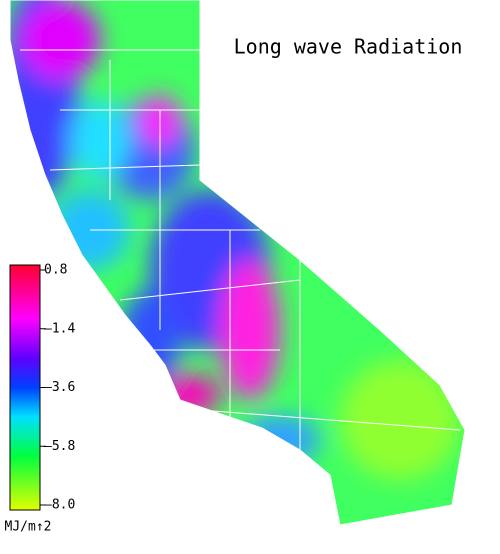  I want to click on colorbar-unit: MJ/m↑2, so click(28, 527).